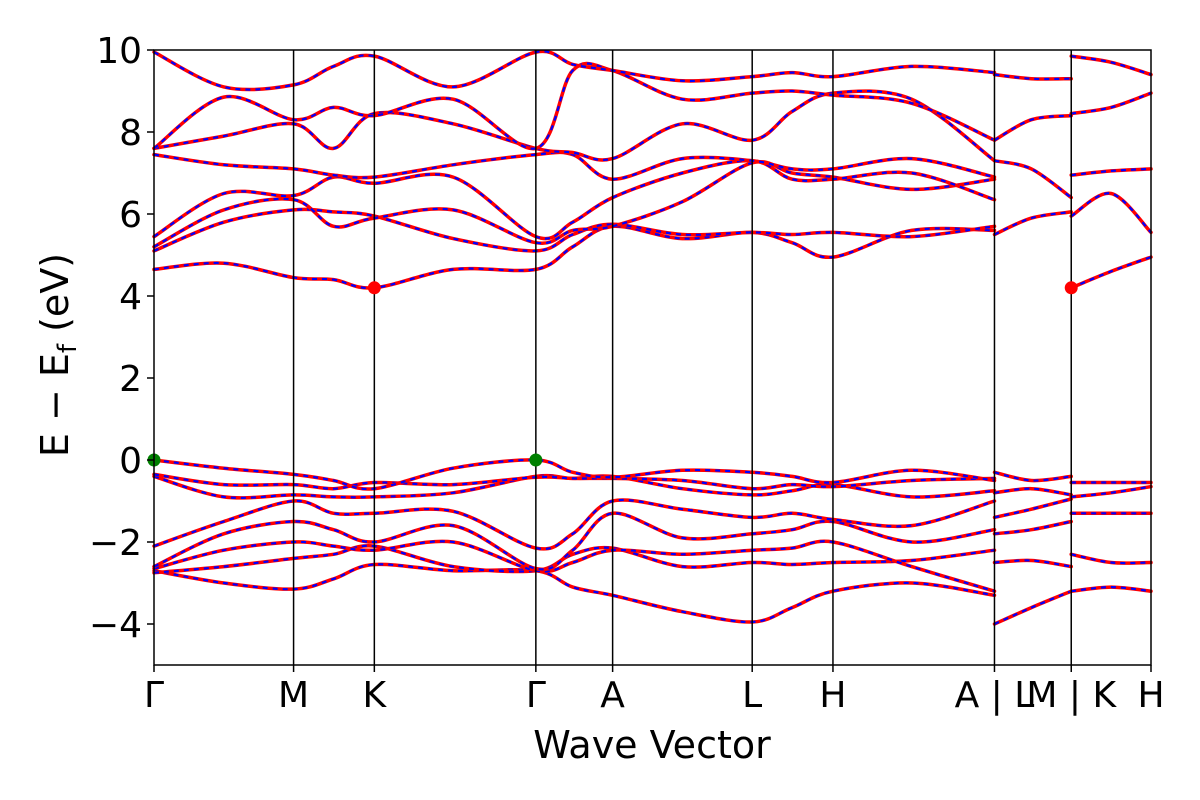 Image resolution: width=1200 pixels, height=800 pixels. I want to click on band-c4-spin-a, so click(574, 199).